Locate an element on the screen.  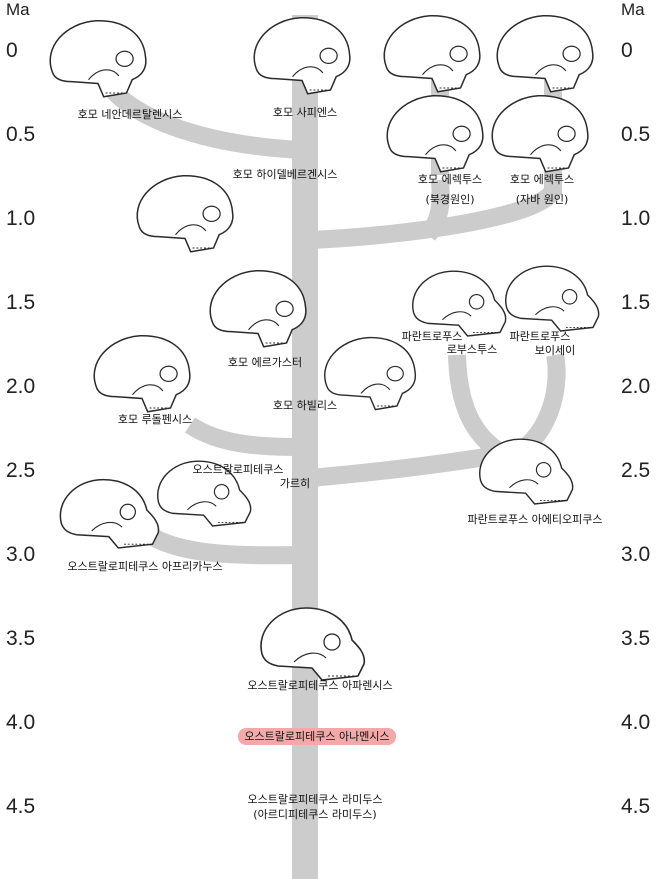
erectus-peking-branch is located at coordinates (435, 210).